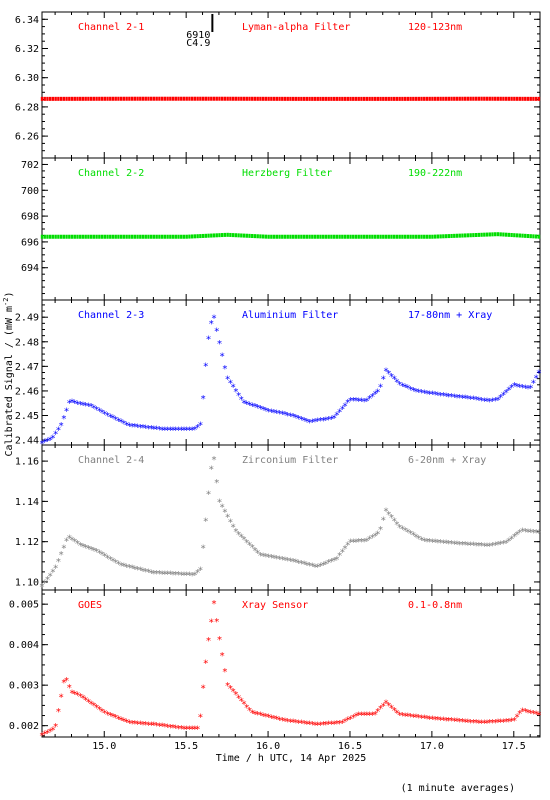  I want to click on band-label: 0.1-0.8nm, so click(435, 605).